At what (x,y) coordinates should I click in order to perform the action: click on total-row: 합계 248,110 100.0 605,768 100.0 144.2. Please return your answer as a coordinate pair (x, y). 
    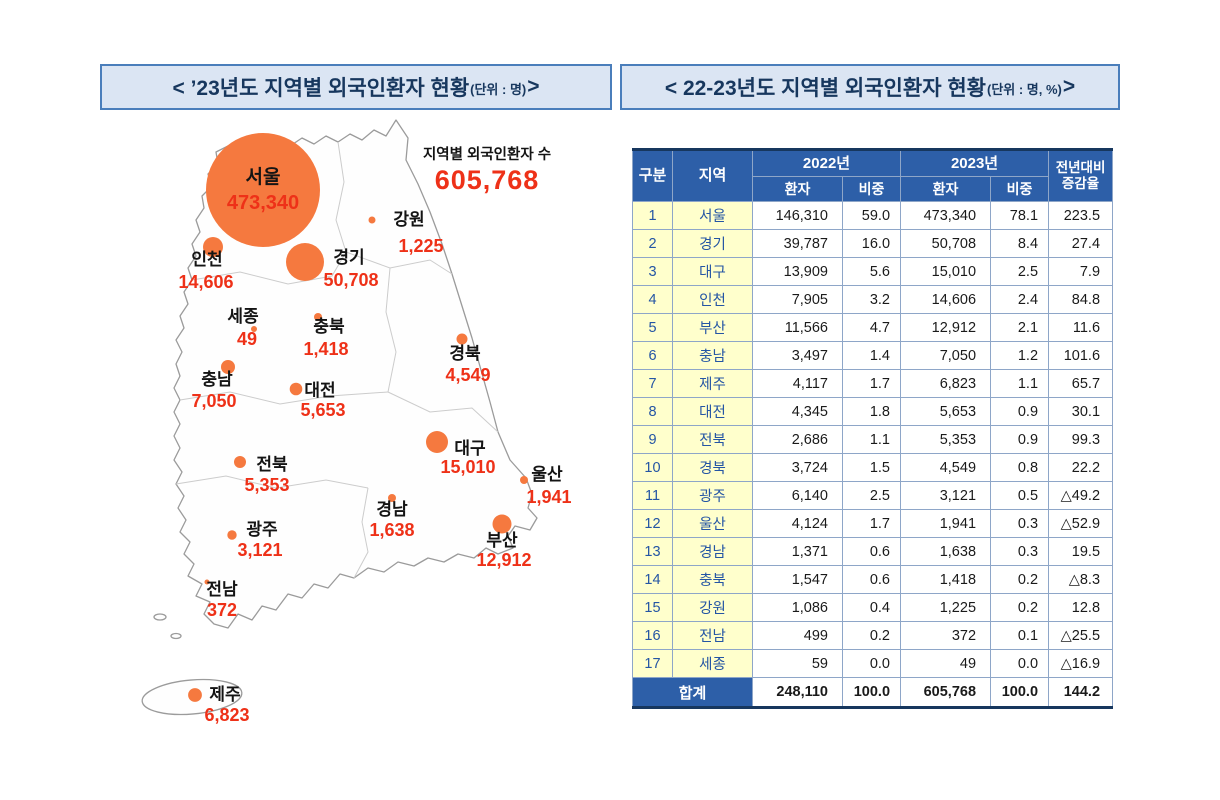
    Looking at the image, I should click on (873, 692).